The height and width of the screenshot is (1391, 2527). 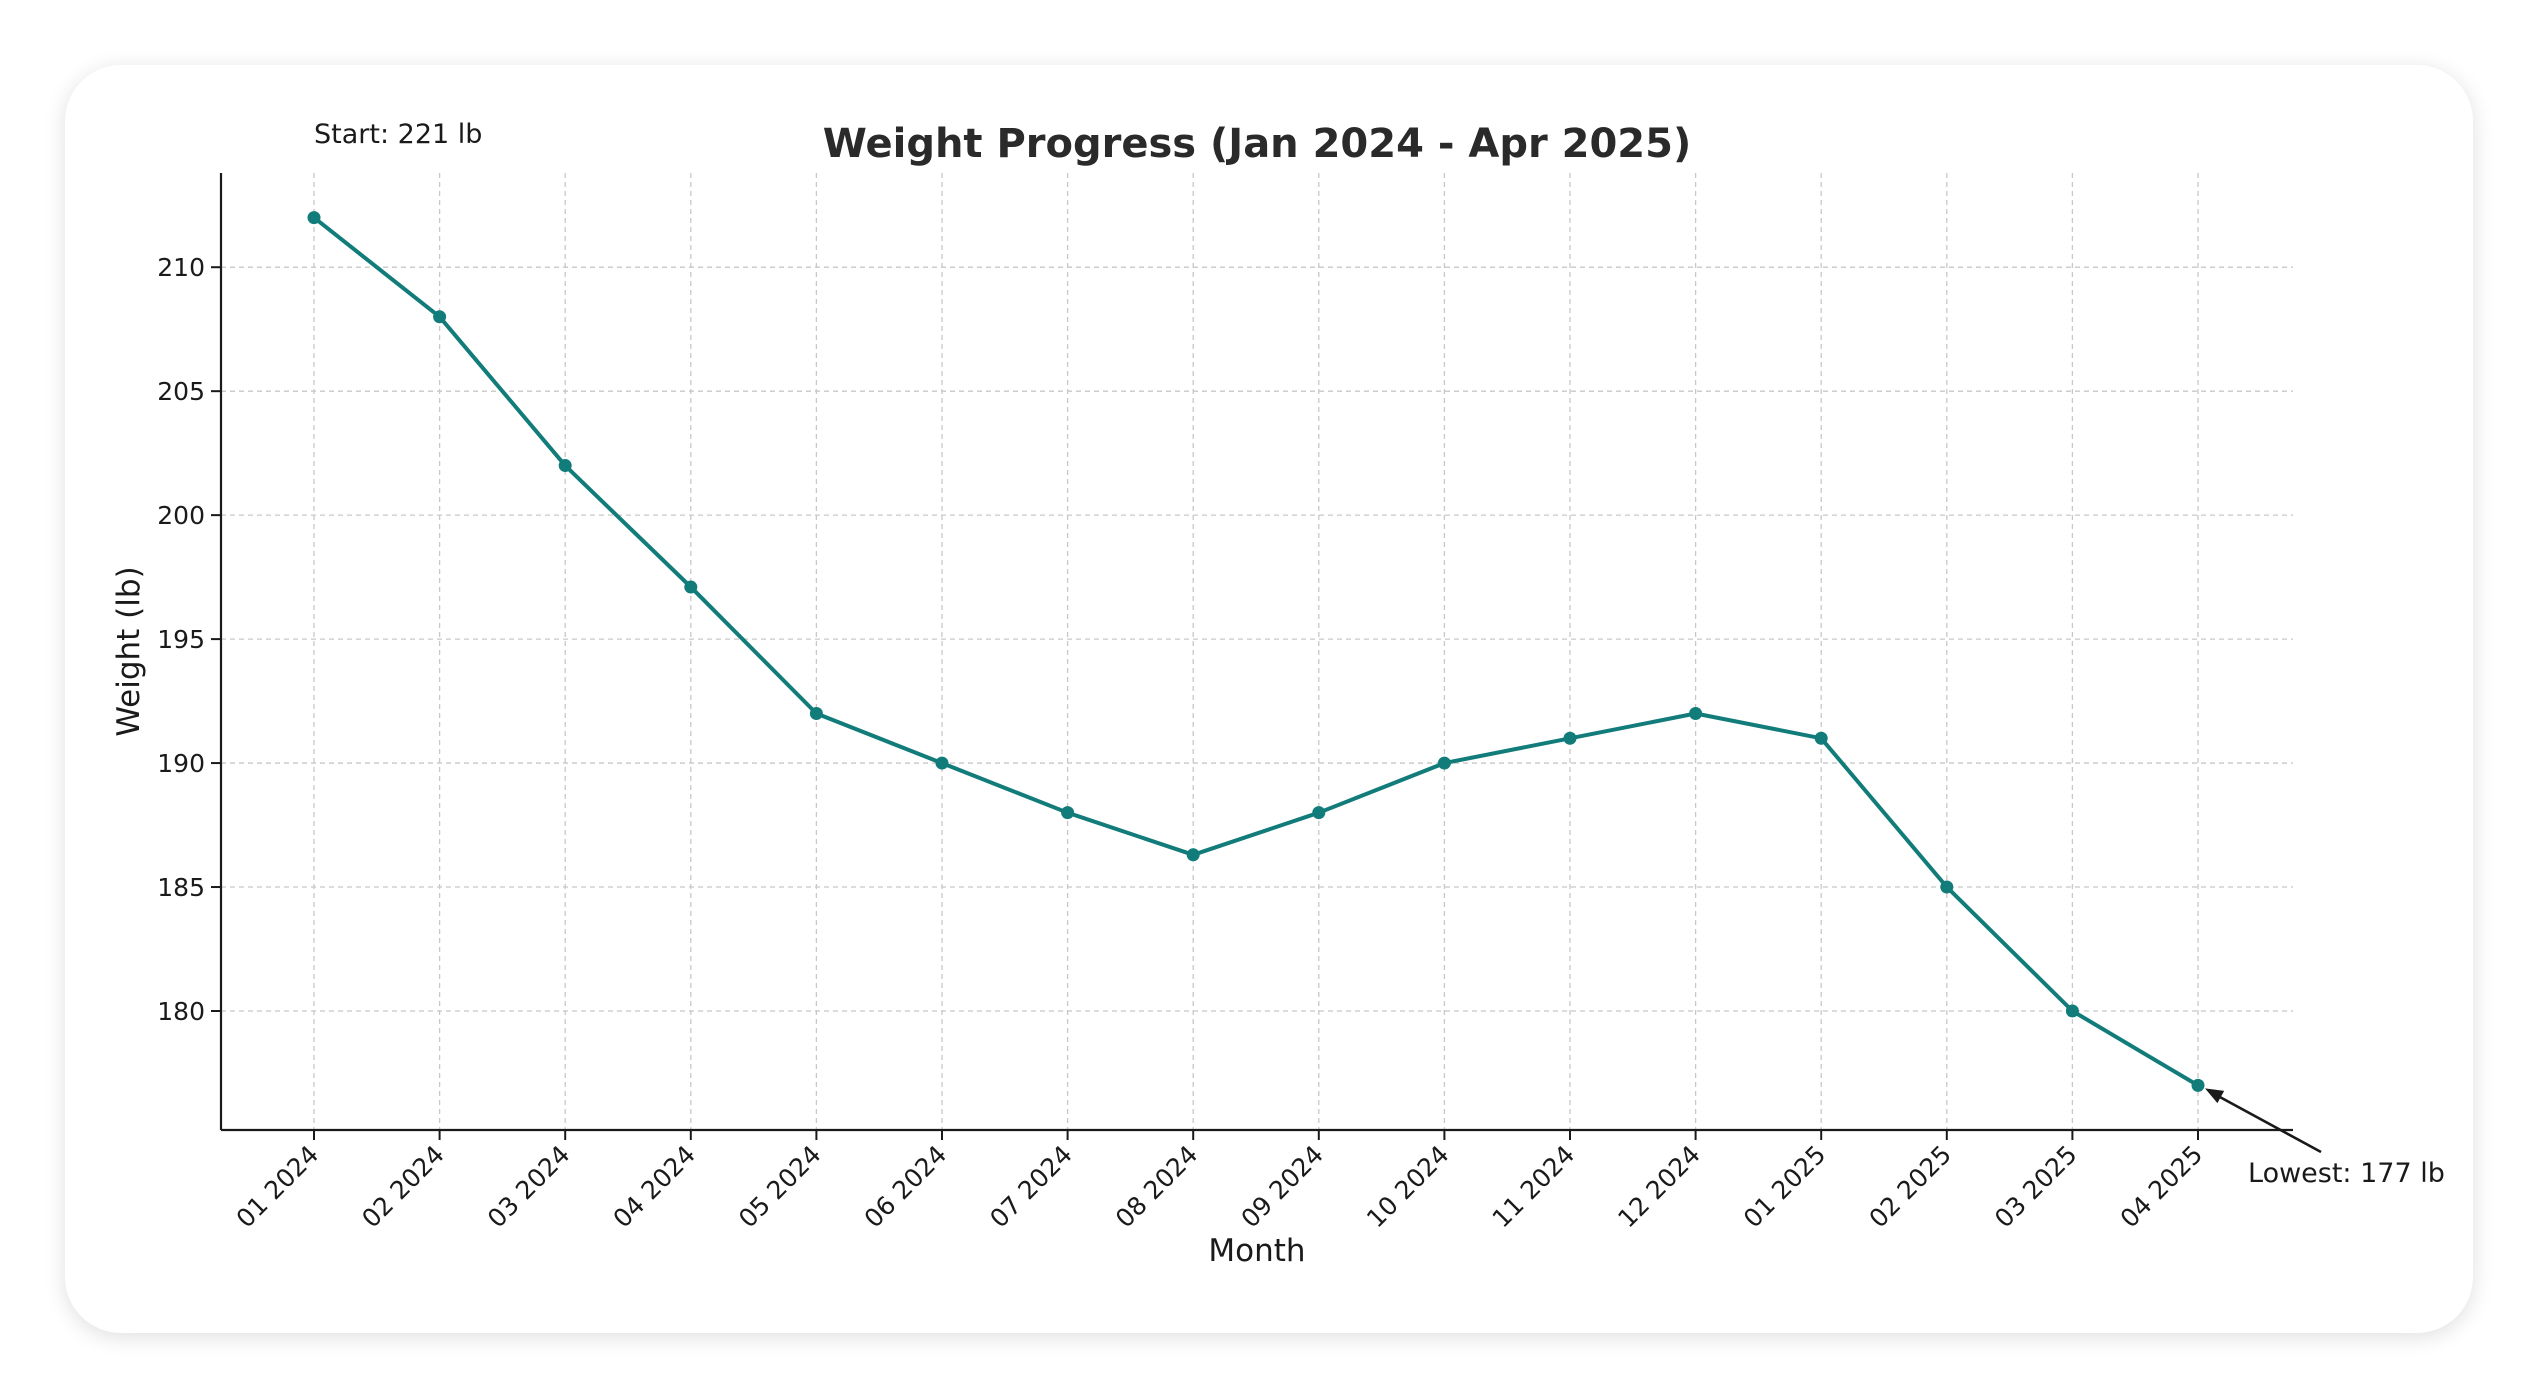 I want to click on x-axis-title: Month, so click(x=1256, y=1251).